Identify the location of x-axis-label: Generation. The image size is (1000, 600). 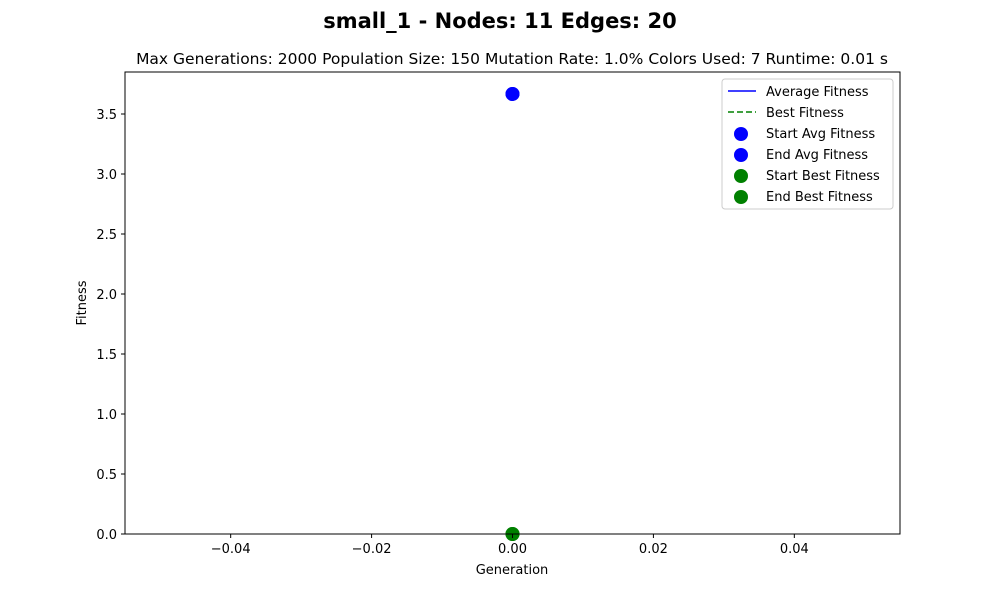
(512, 570).